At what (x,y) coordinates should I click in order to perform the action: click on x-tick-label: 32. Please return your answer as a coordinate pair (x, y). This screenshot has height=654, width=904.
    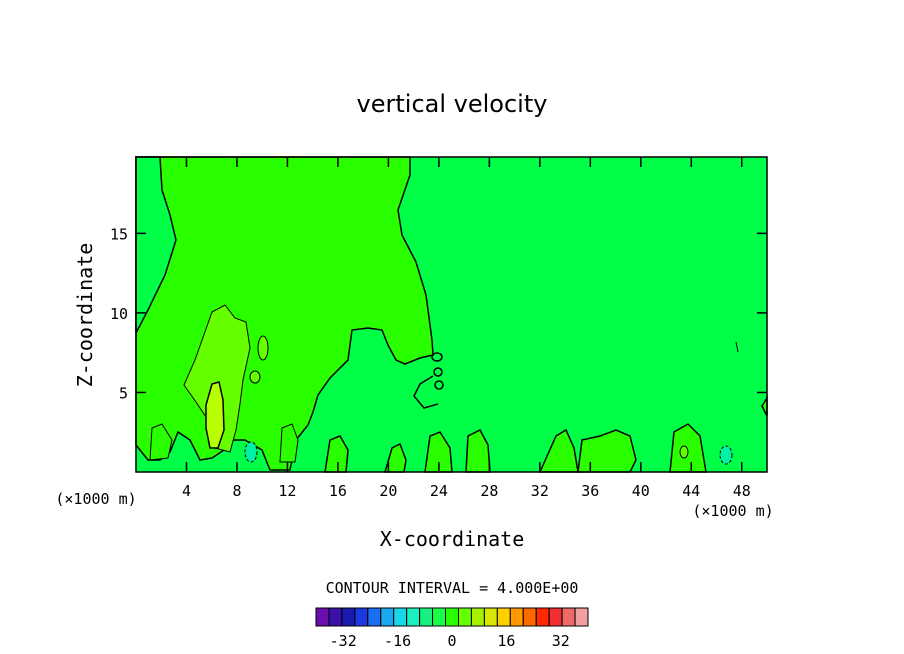
    Looking at the image, I should click on (540, 491).